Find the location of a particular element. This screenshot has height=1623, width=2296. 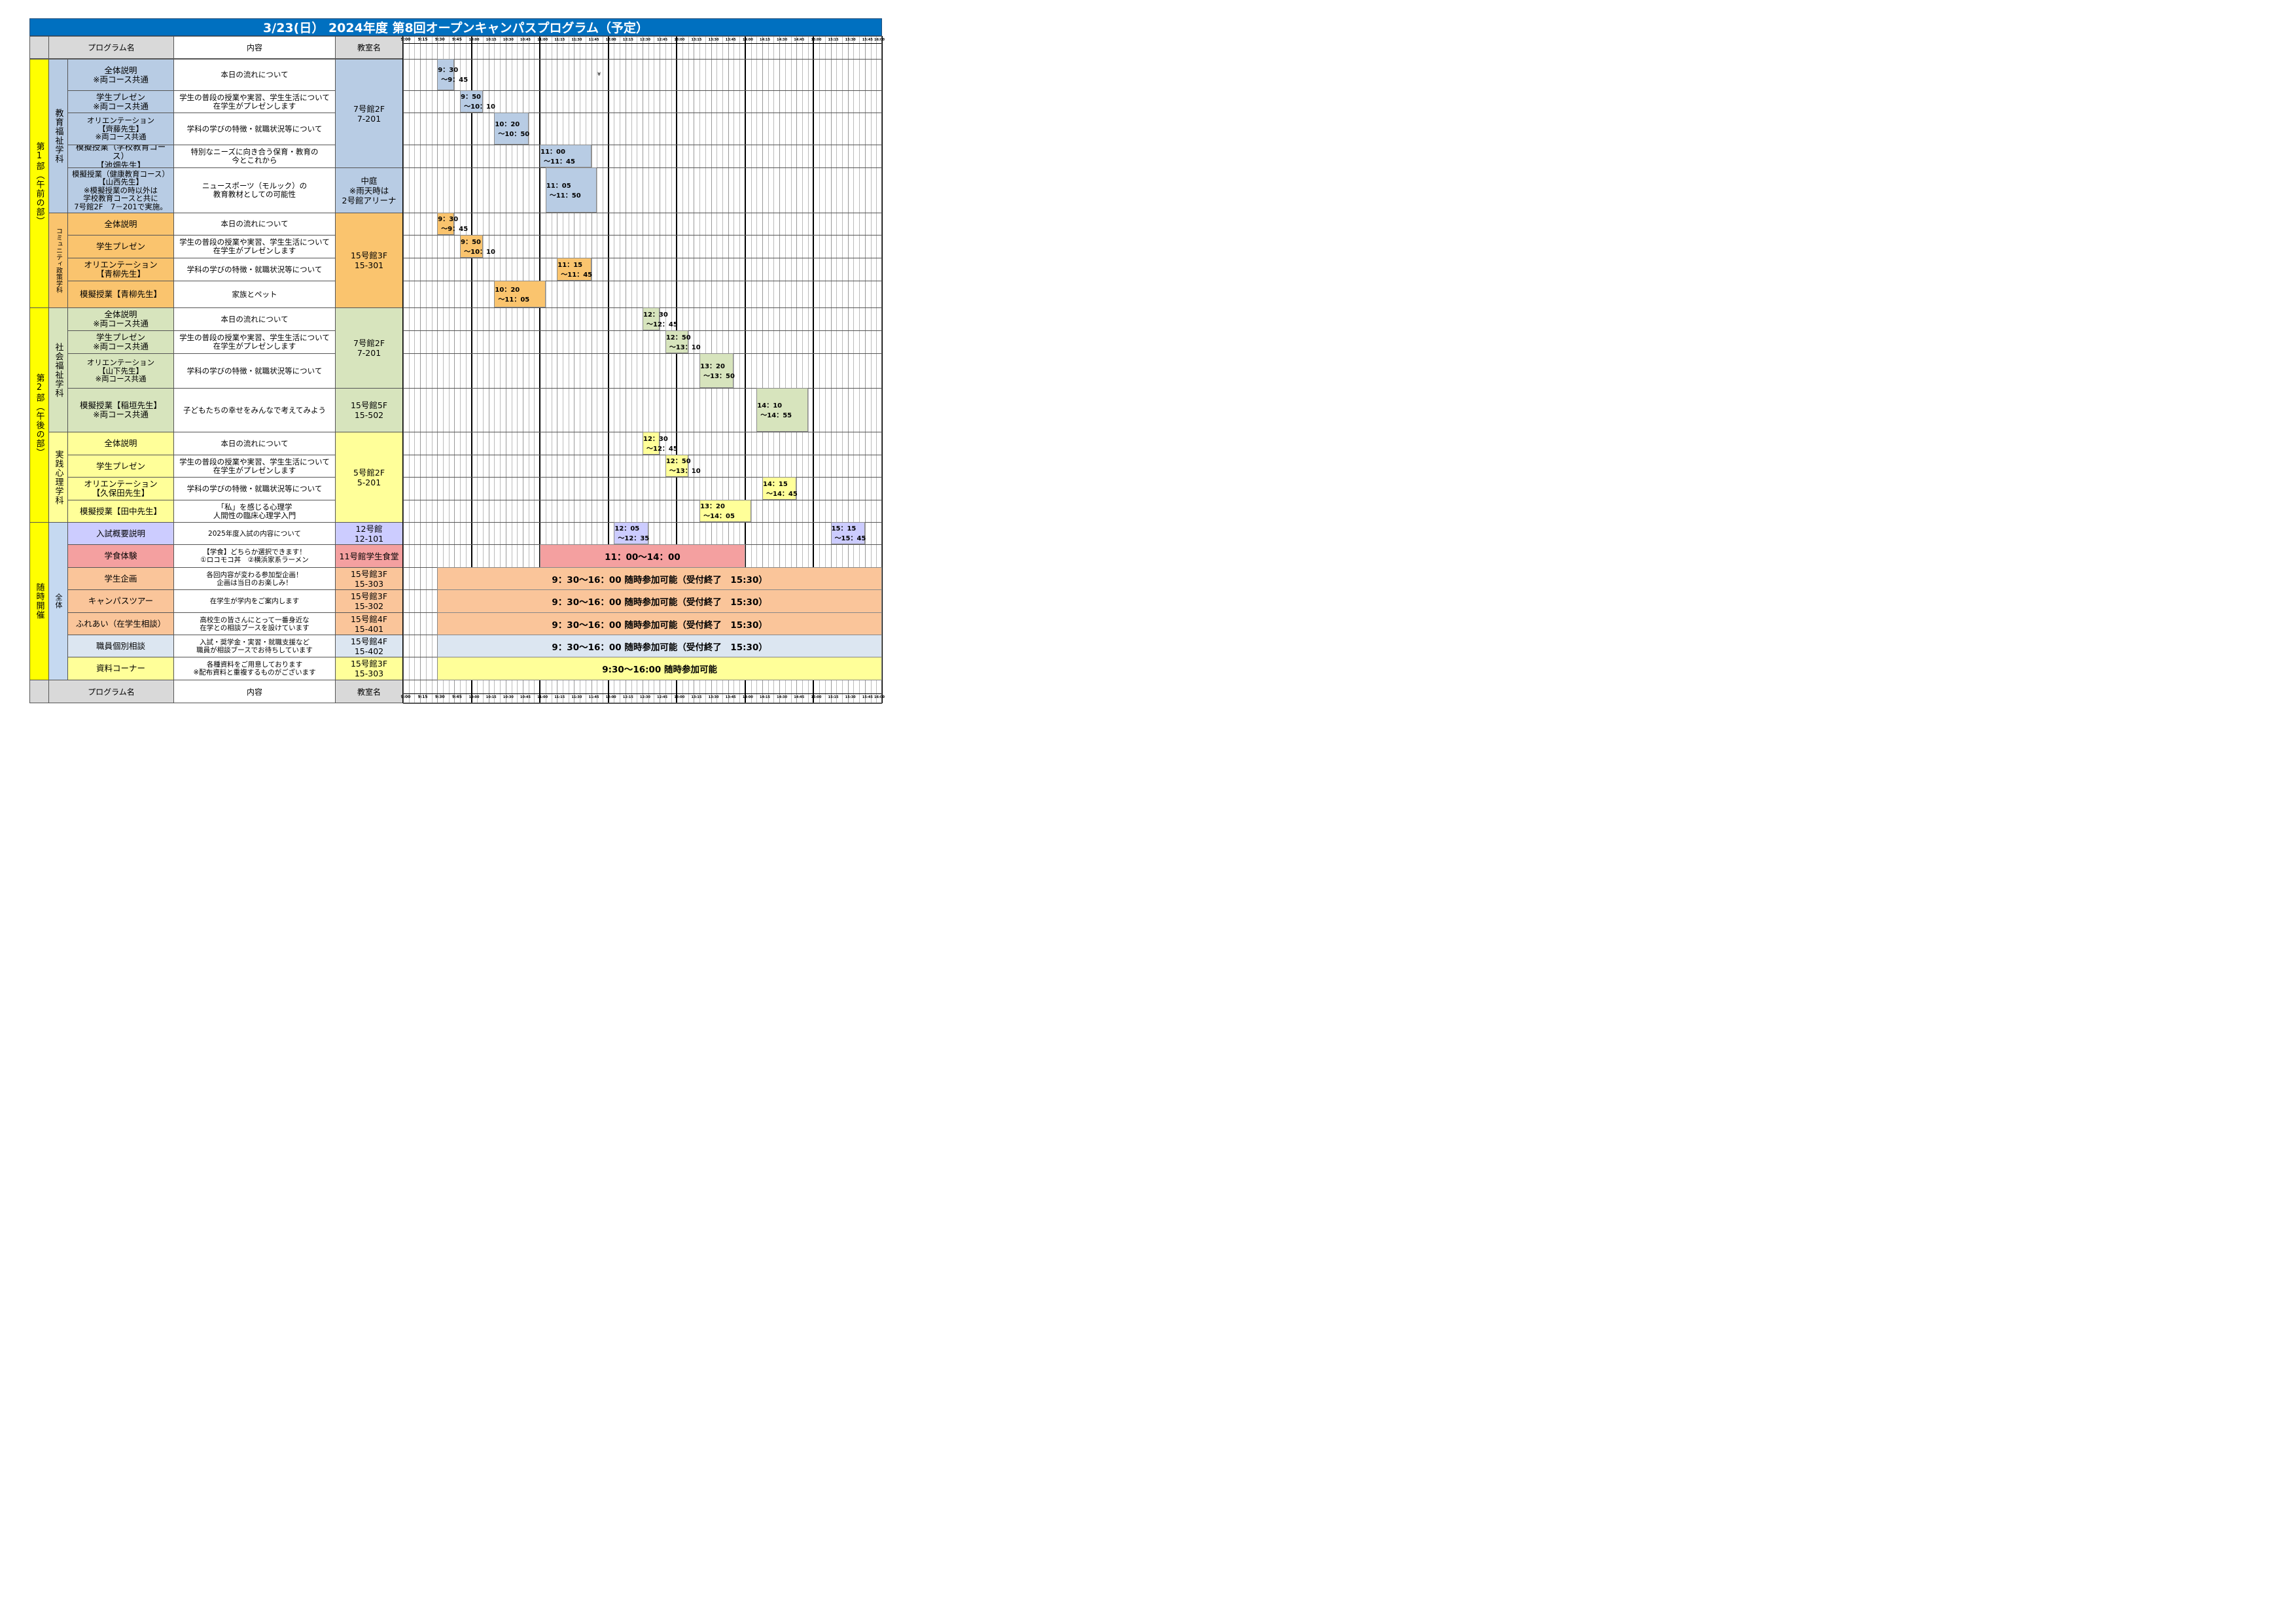

time-tick-bottom: 10:00 is located at coordinates (474, 697).